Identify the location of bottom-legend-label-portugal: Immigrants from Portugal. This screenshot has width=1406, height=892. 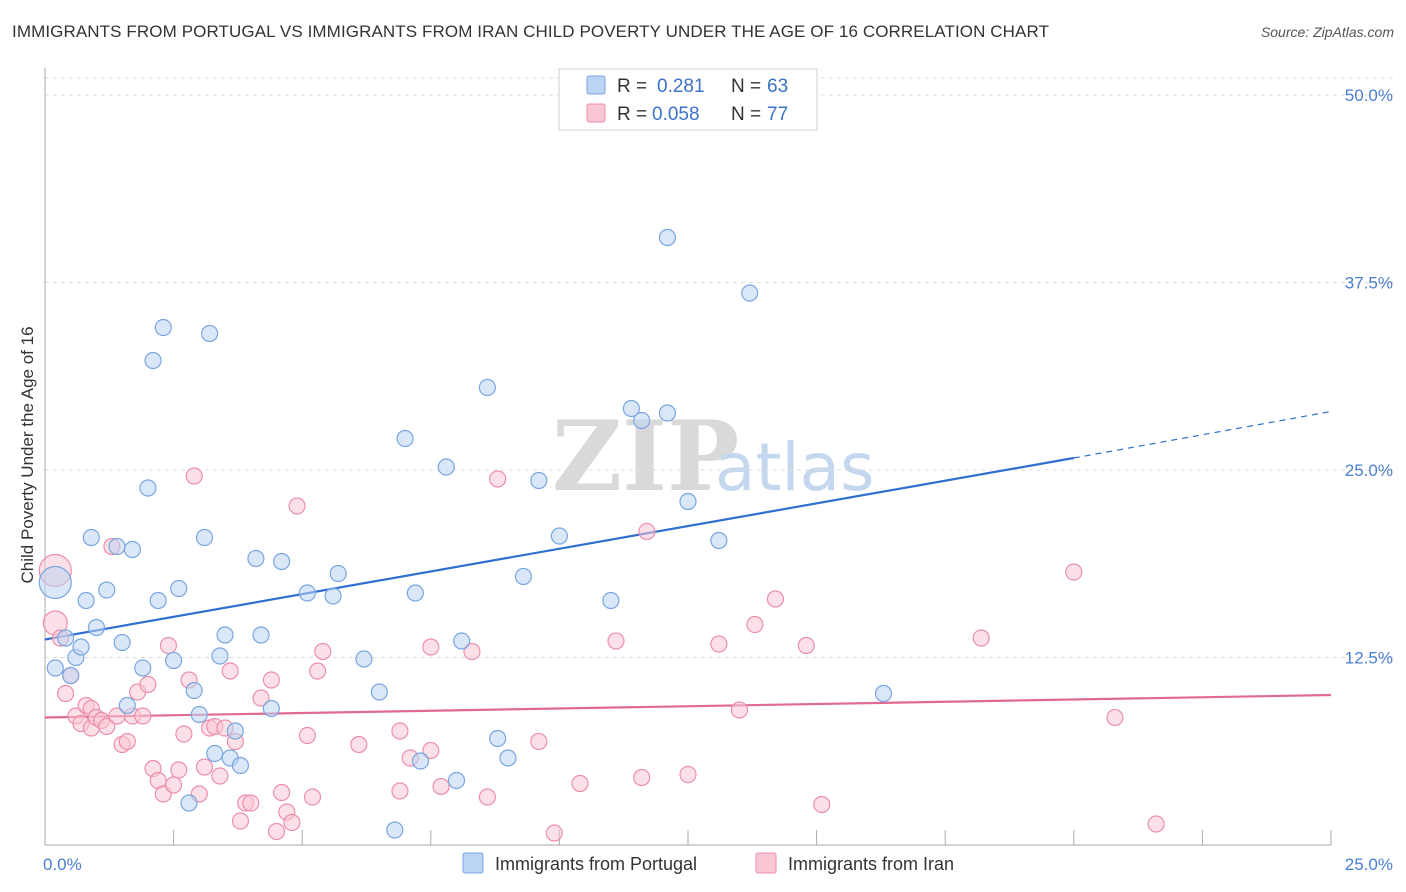
(596, 864).